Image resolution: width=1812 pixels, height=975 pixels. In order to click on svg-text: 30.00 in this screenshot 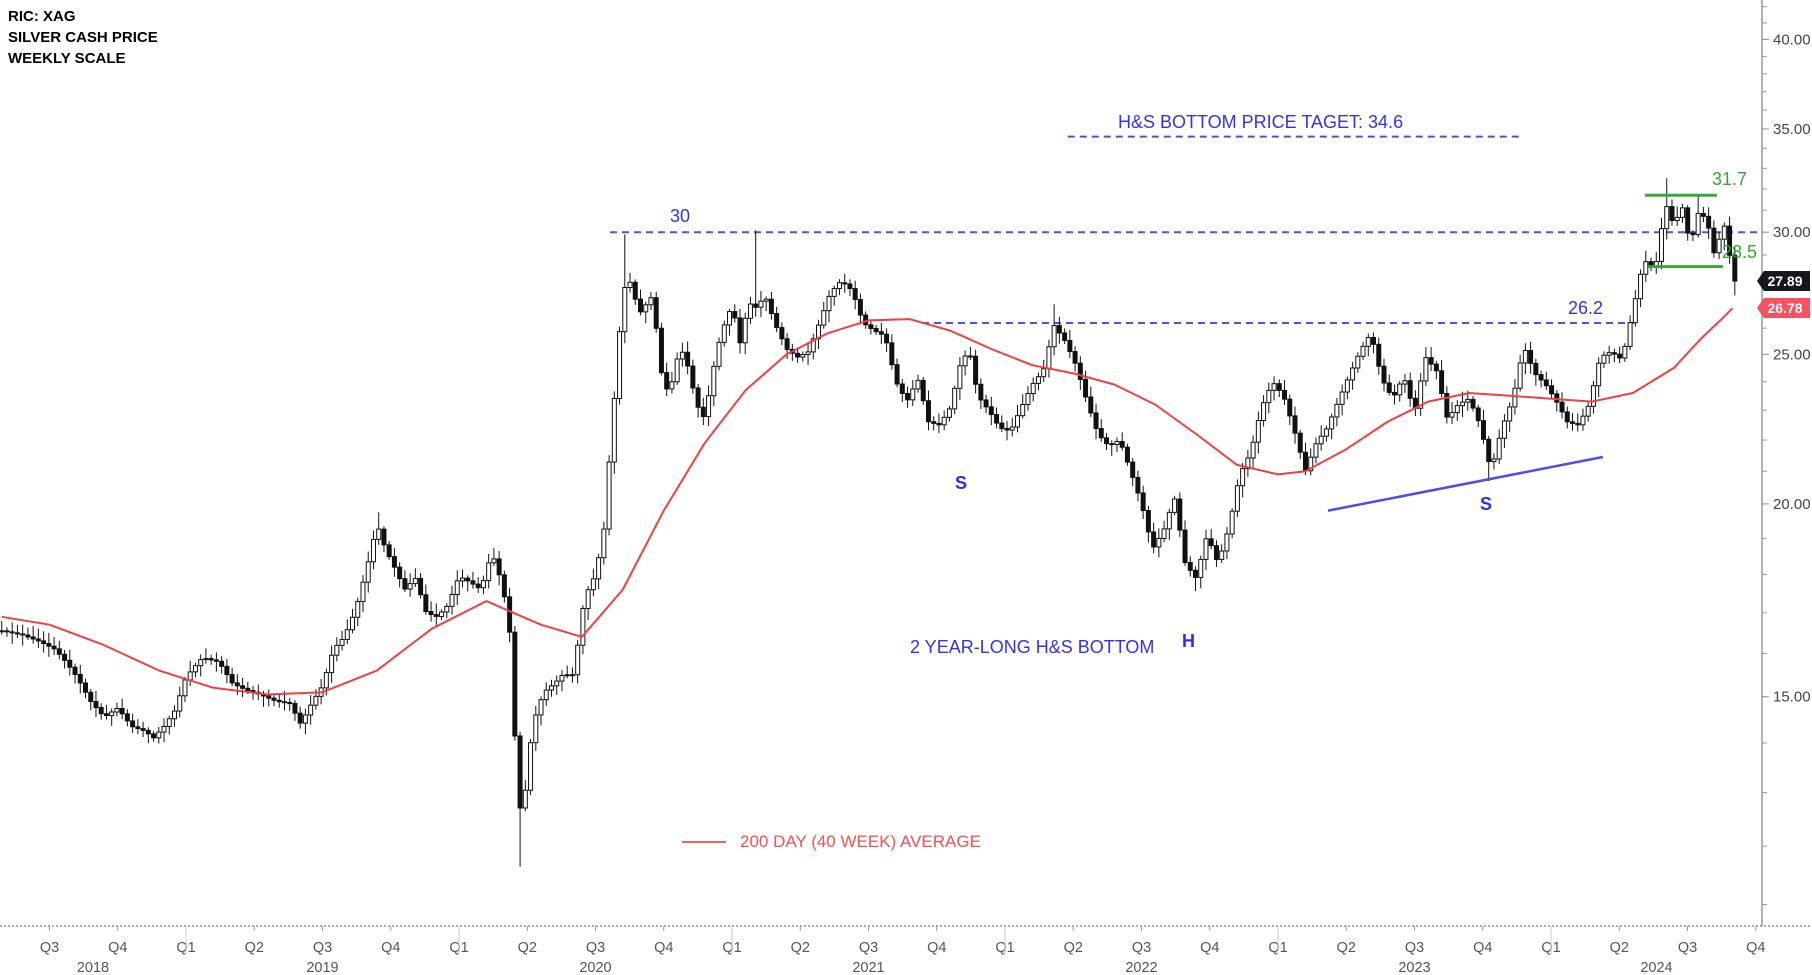, I will do `click(1792, 232)`.